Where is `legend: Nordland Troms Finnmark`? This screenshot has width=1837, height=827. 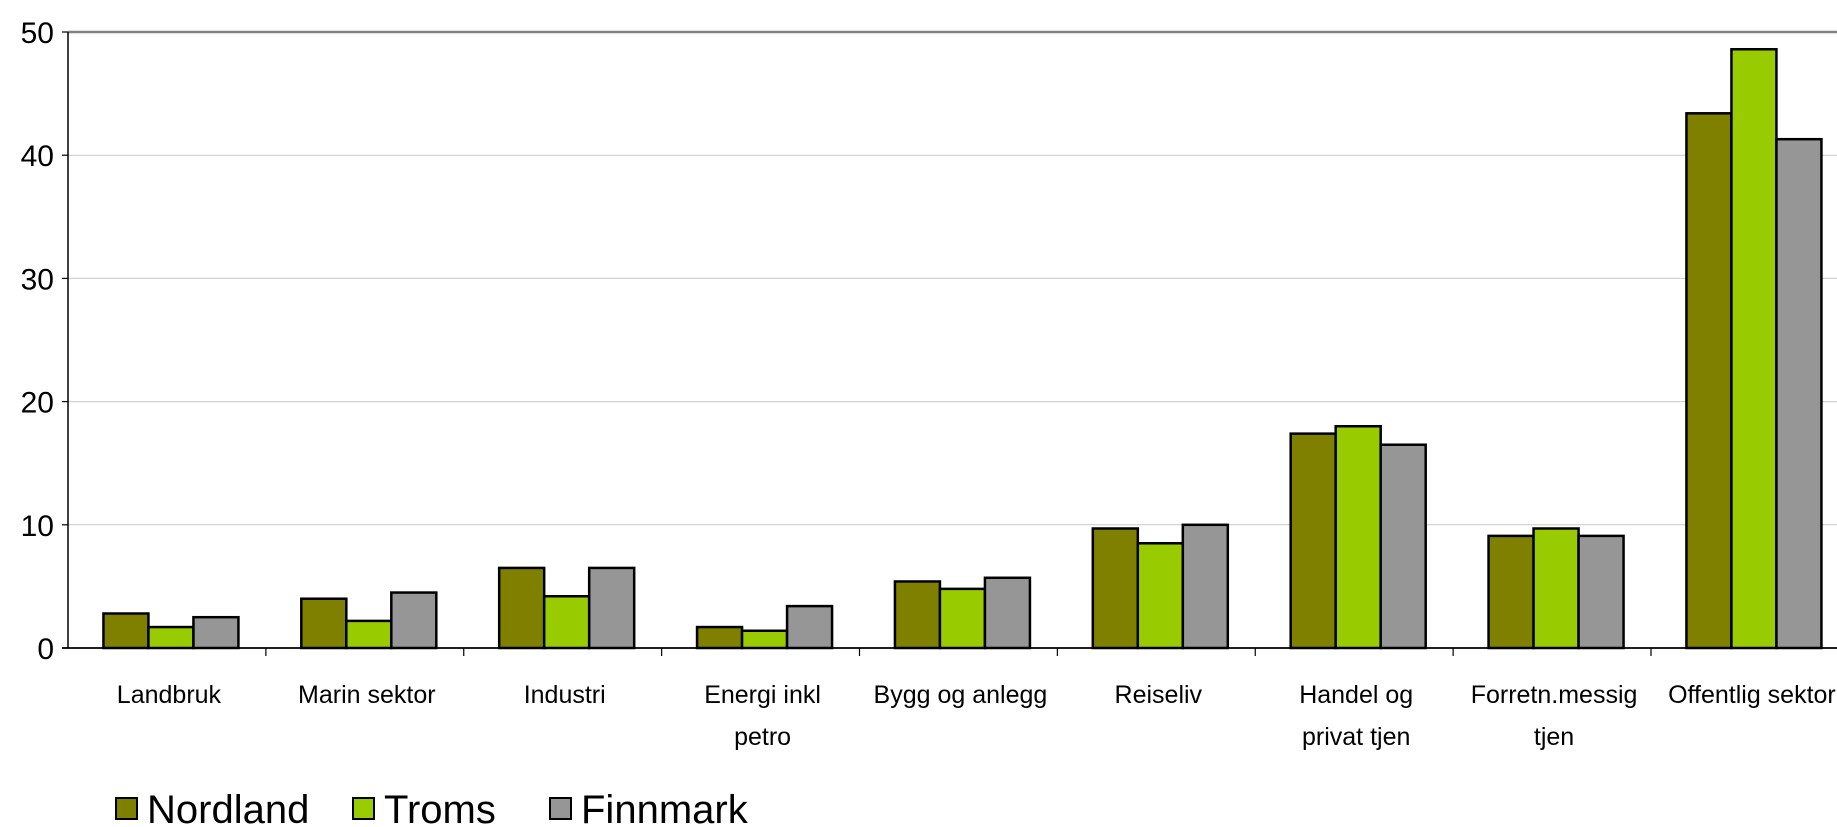 legend: Nordland Troms Finnmark is located at coordinates (432, 807).